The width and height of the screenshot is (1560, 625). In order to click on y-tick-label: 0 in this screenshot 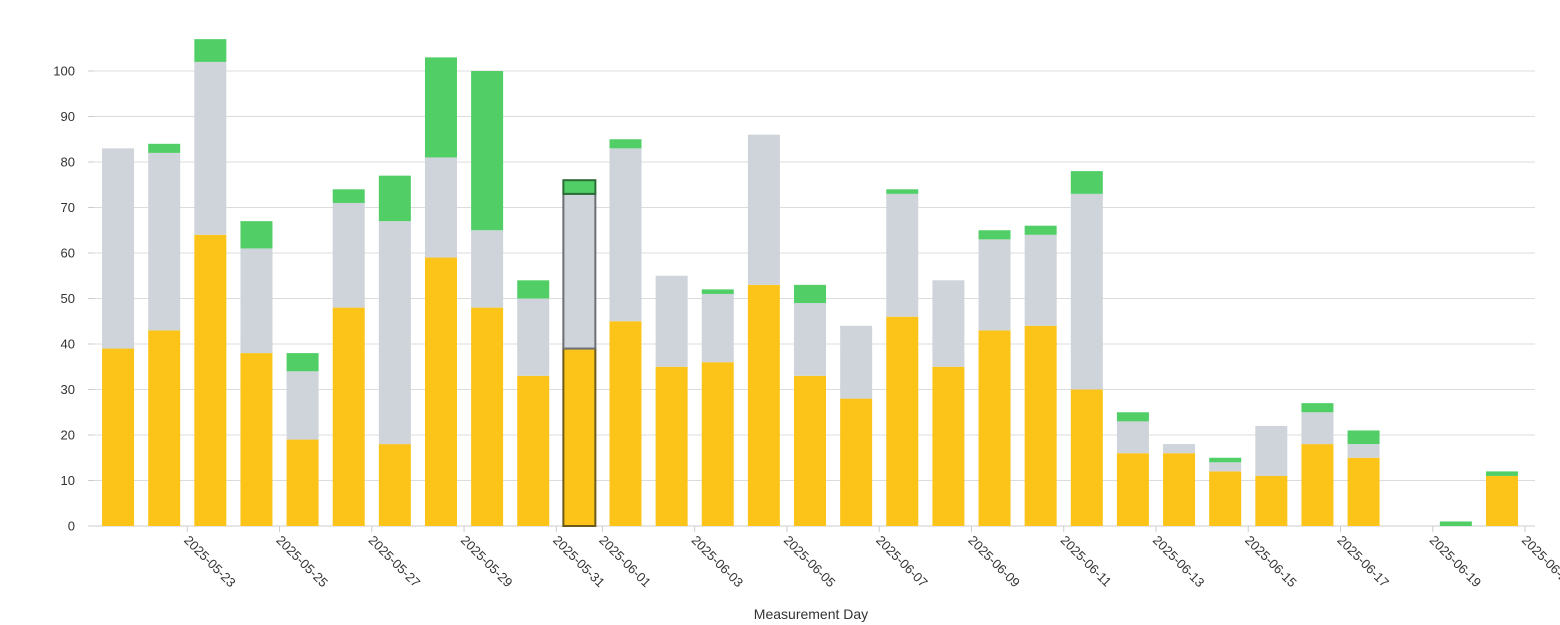, I will do `click(71, 526)`.